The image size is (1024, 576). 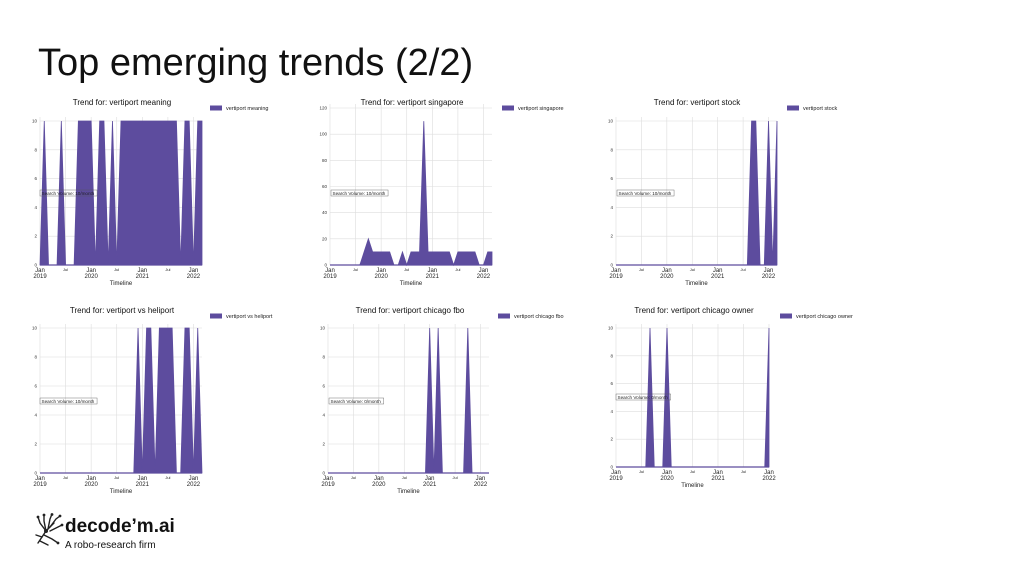 What do you see at coordinates (412, 102) in the screenshot?
I see `chart-title: Trend for: vertiport singapore` at bounding box center [412, 102].